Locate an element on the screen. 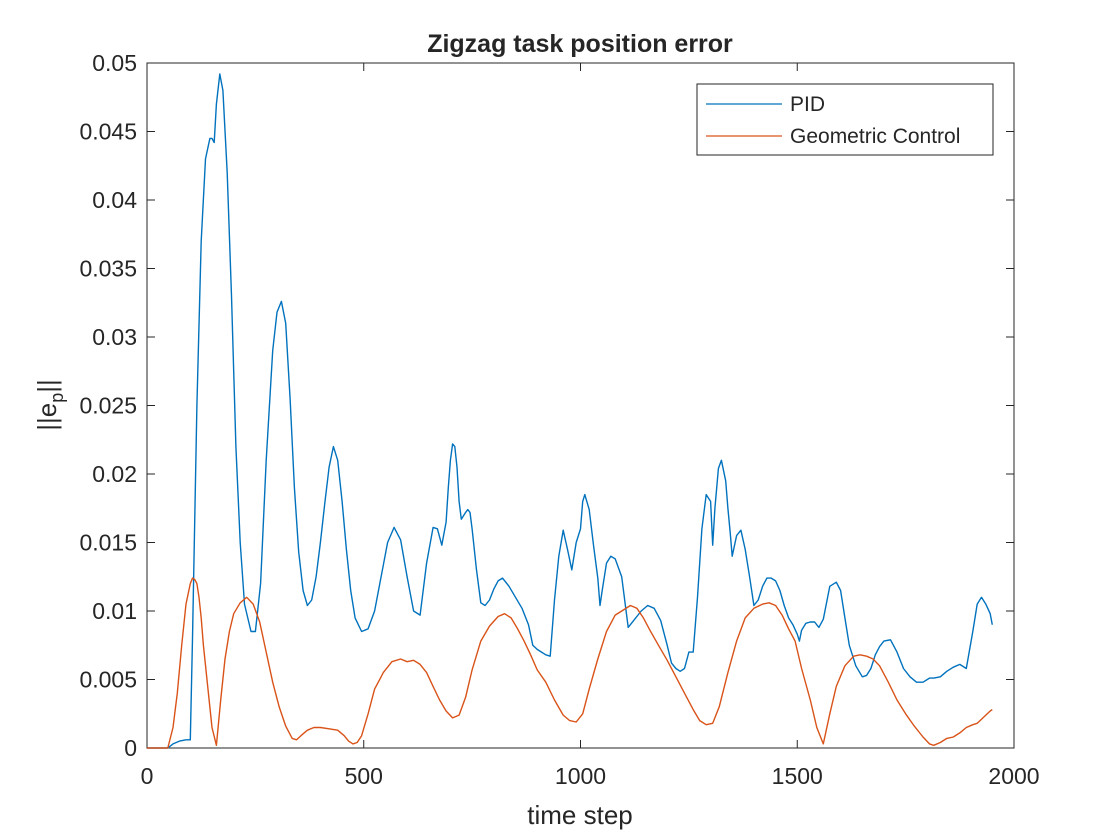  y-axis-label-main: ||e is located at coordinates (47, 417).